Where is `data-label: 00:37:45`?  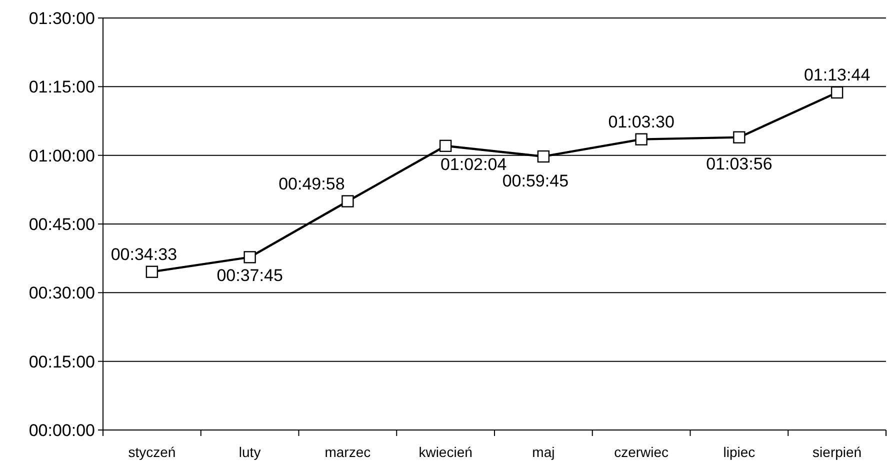
data-label: 00:37:45 is located at coordinates (249, 276).